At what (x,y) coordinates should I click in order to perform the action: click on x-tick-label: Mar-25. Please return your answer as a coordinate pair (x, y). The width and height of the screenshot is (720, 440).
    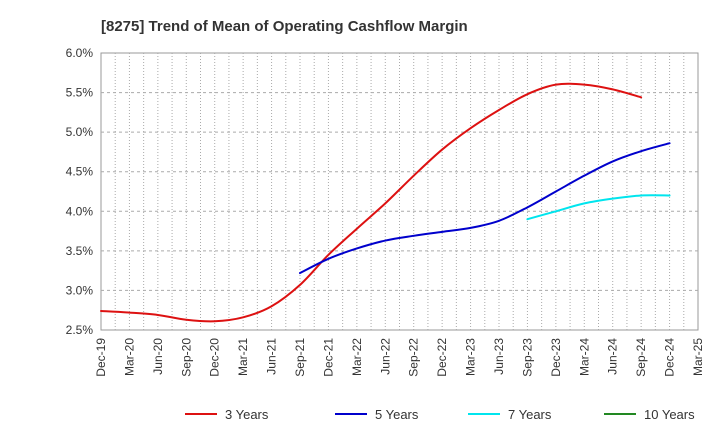
    Looking at the image, I should click on (698, 357).